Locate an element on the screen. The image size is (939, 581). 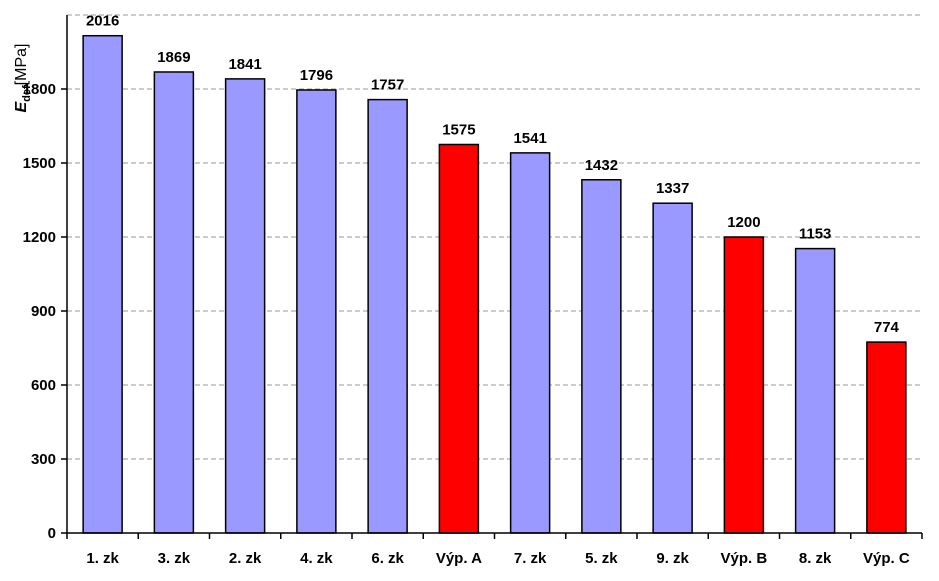
y-axis-subscript: def is located at coordinates (27, 93).